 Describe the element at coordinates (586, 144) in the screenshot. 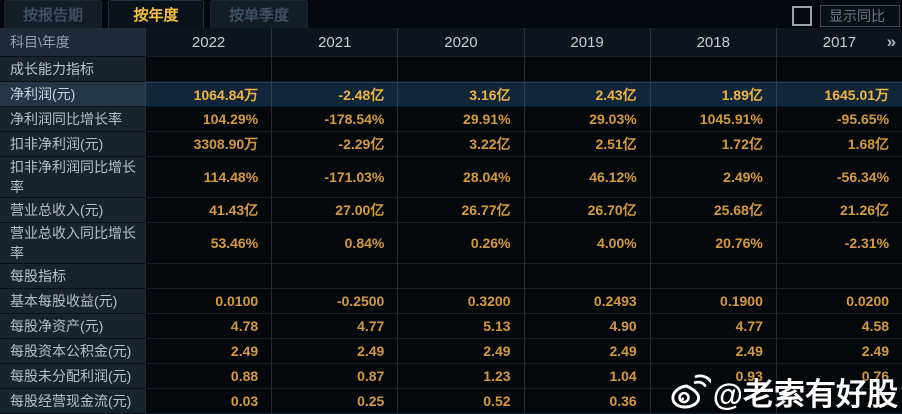

I see `table-cell: 2.51亿` at that location.